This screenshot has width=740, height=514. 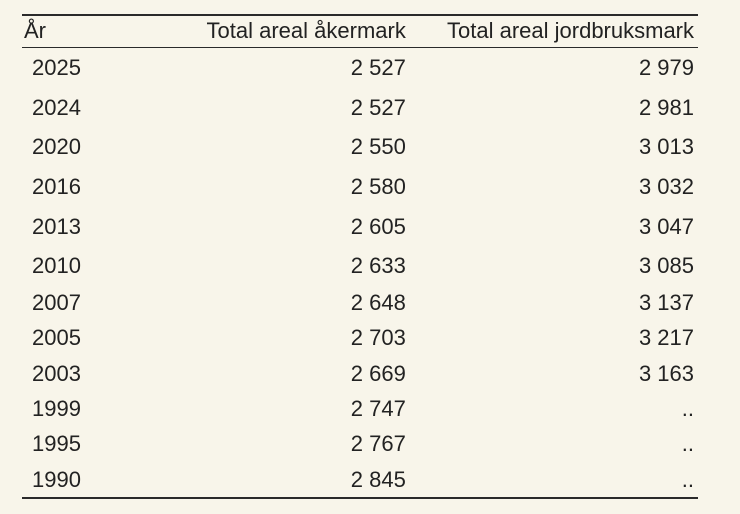 I want to click on cell-akermark: 2 767, so click(x=378, y=443).